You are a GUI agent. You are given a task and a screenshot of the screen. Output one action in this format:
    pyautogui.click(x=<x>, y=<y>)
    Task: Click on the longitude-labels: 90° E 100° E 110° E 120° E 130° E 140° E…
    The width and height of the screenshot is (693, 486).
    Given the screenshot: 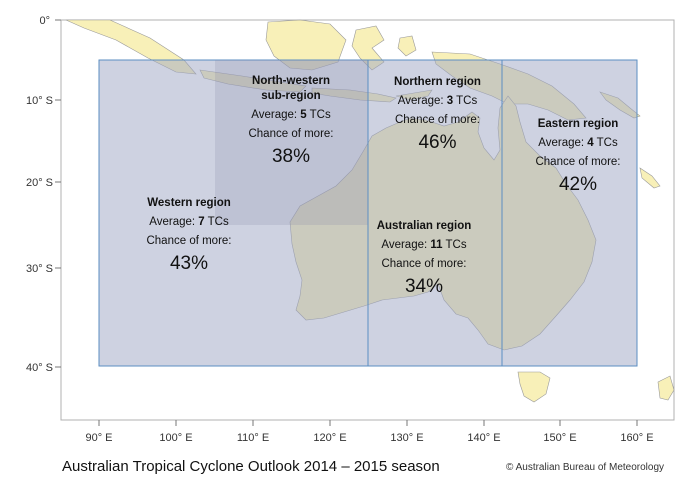 What is the action you would take?
    pyautogui.click(x=369, y=438)
    